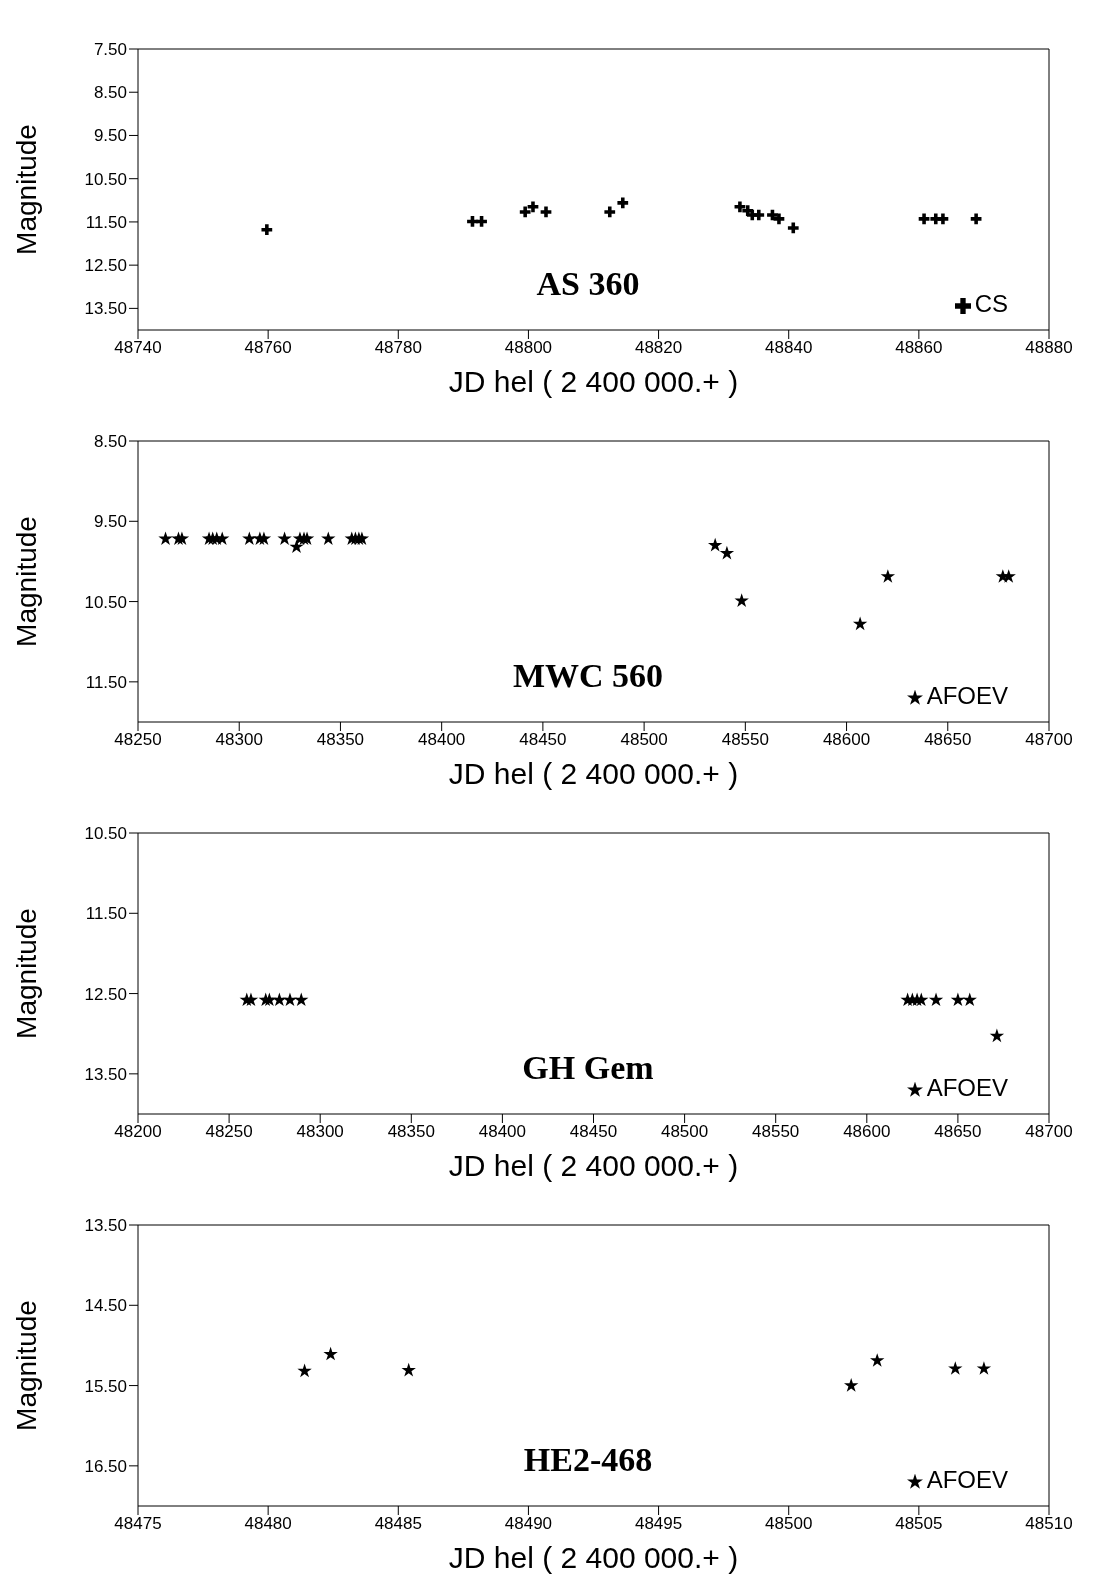 The image size is (1097, 1587). What do you see at coordinates (105, 1386) in the screenshot?
I see `y-tick-label: 15.50` at bounding box center [105, 1386].